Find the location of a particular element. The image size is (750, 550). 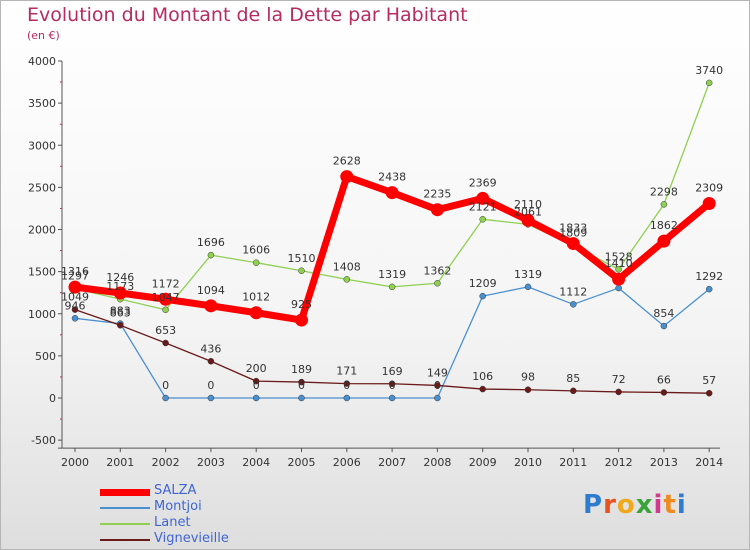

x-tick-label: 2010 is located at coordinates (528, 462).